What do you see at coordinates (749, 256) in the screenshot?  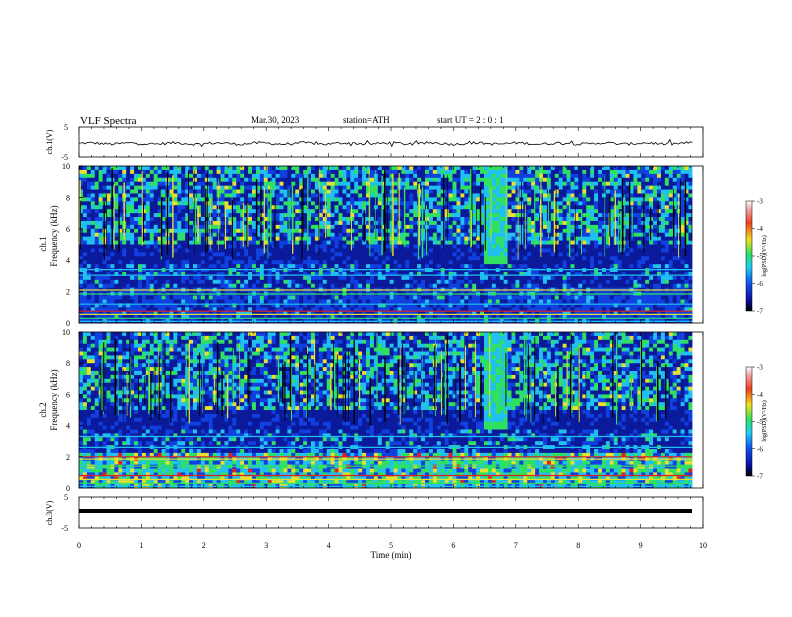 I see `ch1-colorbar` at bounding box center [749, 256].